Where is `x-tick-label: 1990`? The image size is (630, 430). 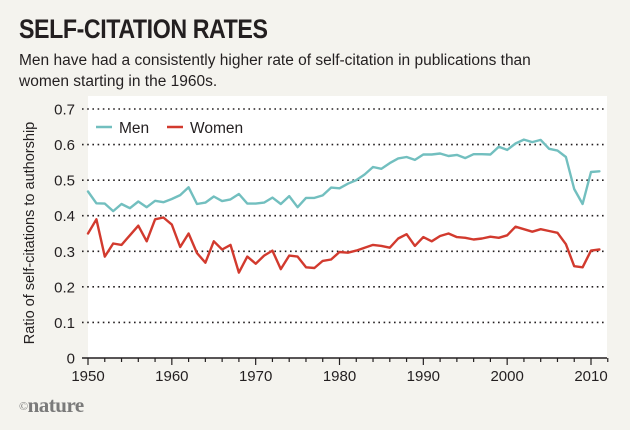
x-tick-label: 1990 is located at coordinates (423, 376).